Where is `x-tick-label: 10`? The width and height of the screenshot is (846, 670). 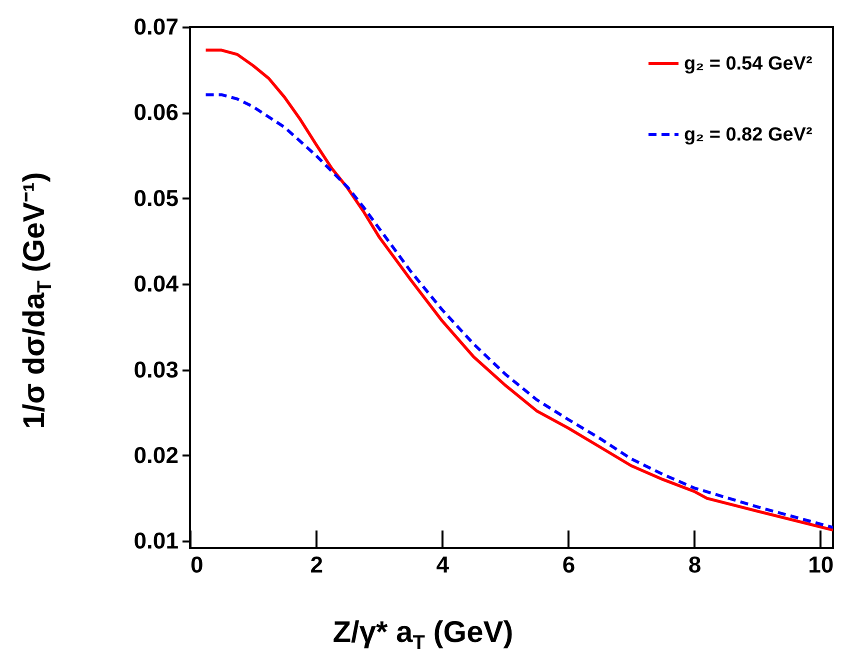 x-tick-label: 10 is located at coordinates (821, 565).